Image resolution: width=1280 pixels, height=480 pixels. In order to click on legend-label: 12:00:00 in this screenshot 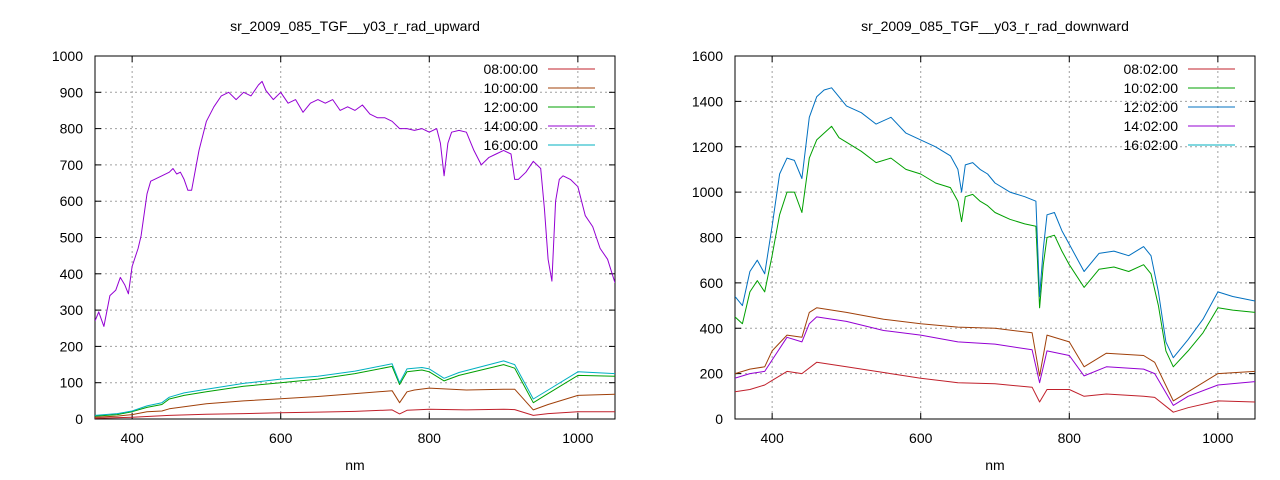, I will do `click(511, 107)`.